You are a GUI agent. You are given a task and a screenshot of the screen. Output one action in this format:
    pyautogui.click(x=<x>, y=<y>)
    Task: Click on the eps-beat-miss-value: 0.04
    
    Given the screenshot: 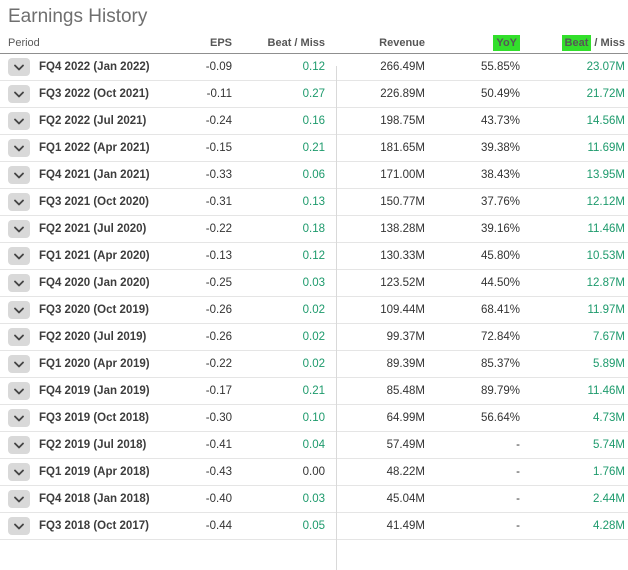 What is the action you would take?
    pyautogui.click(x=313, y=445)
    